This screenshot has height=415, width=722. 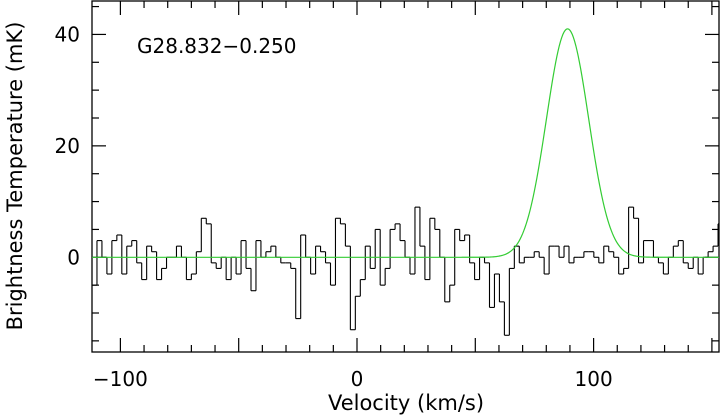 What do you see at coordinates (594, 379) in the screenshot?
I see `x-tick-label-2: 100` at bounding box center [594, 379].